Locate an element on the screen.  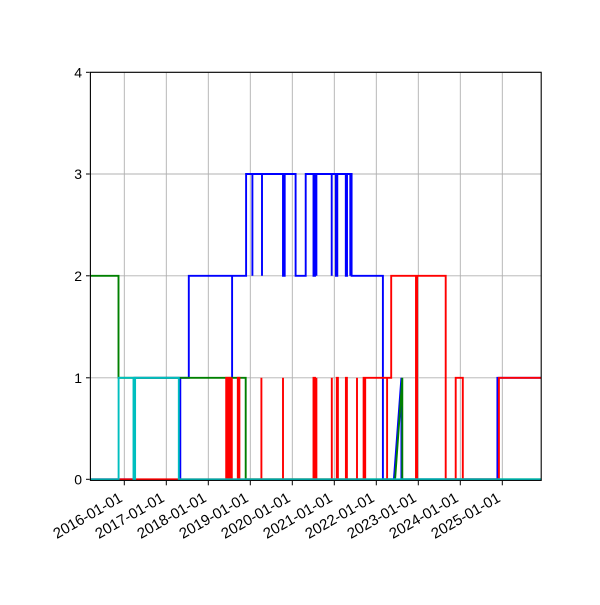
svg-text: 2 is located at coordinates (78, 276).